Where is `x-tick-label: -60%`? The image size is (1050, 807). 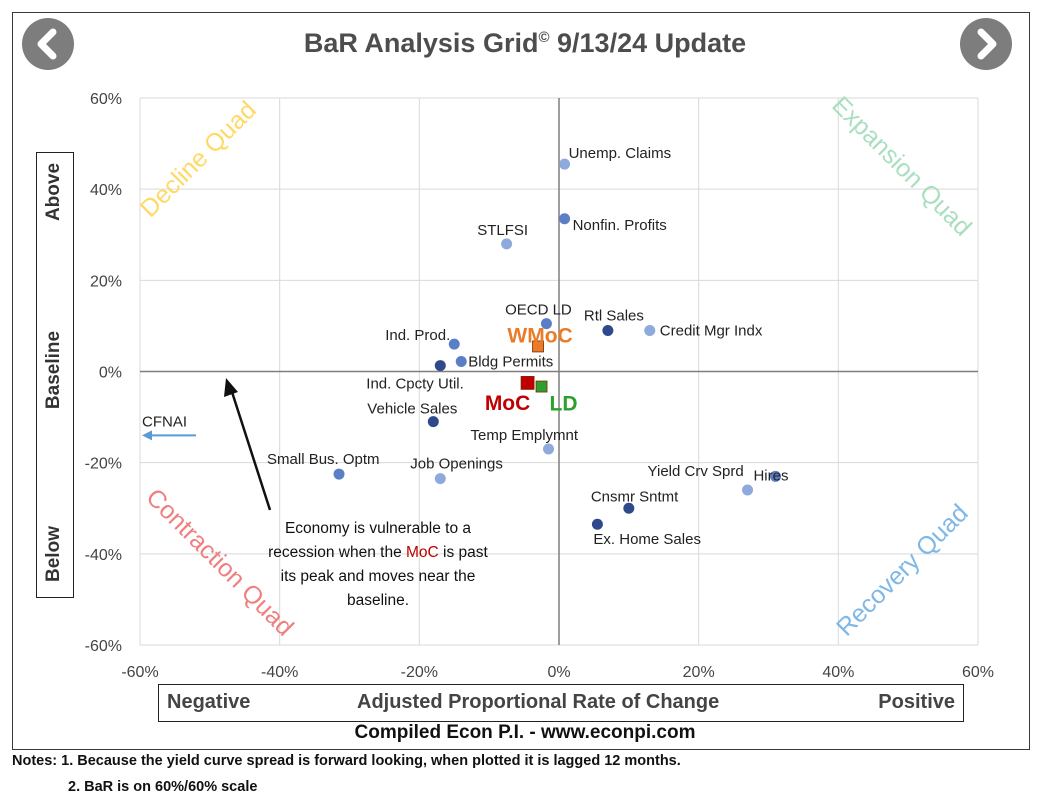
x-tick-label: -60% is located at coordinates (139, 672).